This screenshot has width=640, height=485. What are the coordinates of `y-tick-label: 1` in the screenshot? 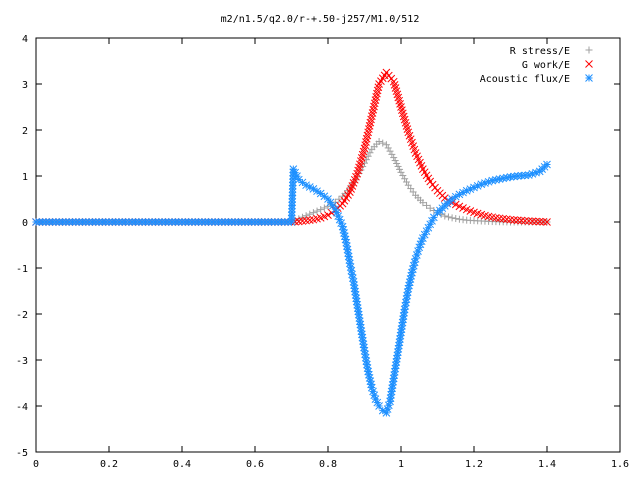 It's located at (25, 177).